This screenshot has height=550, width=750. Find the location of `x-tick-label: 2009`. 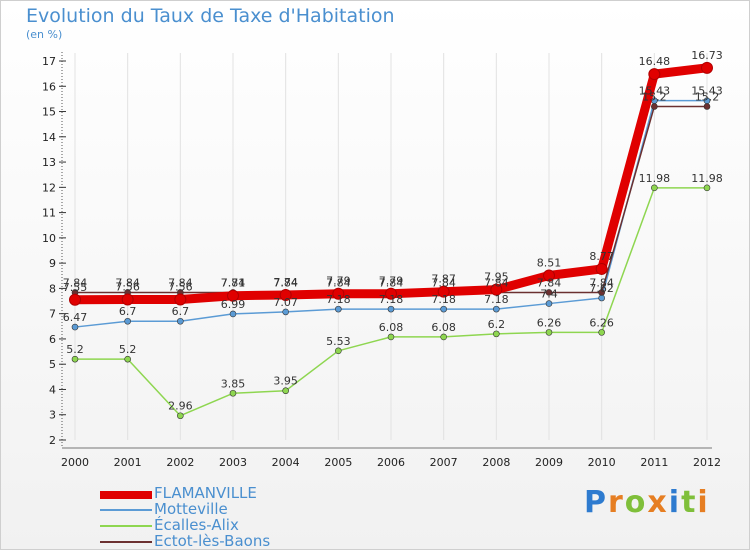

x-tick-label: 2009 is located at coordinates (549, 462).